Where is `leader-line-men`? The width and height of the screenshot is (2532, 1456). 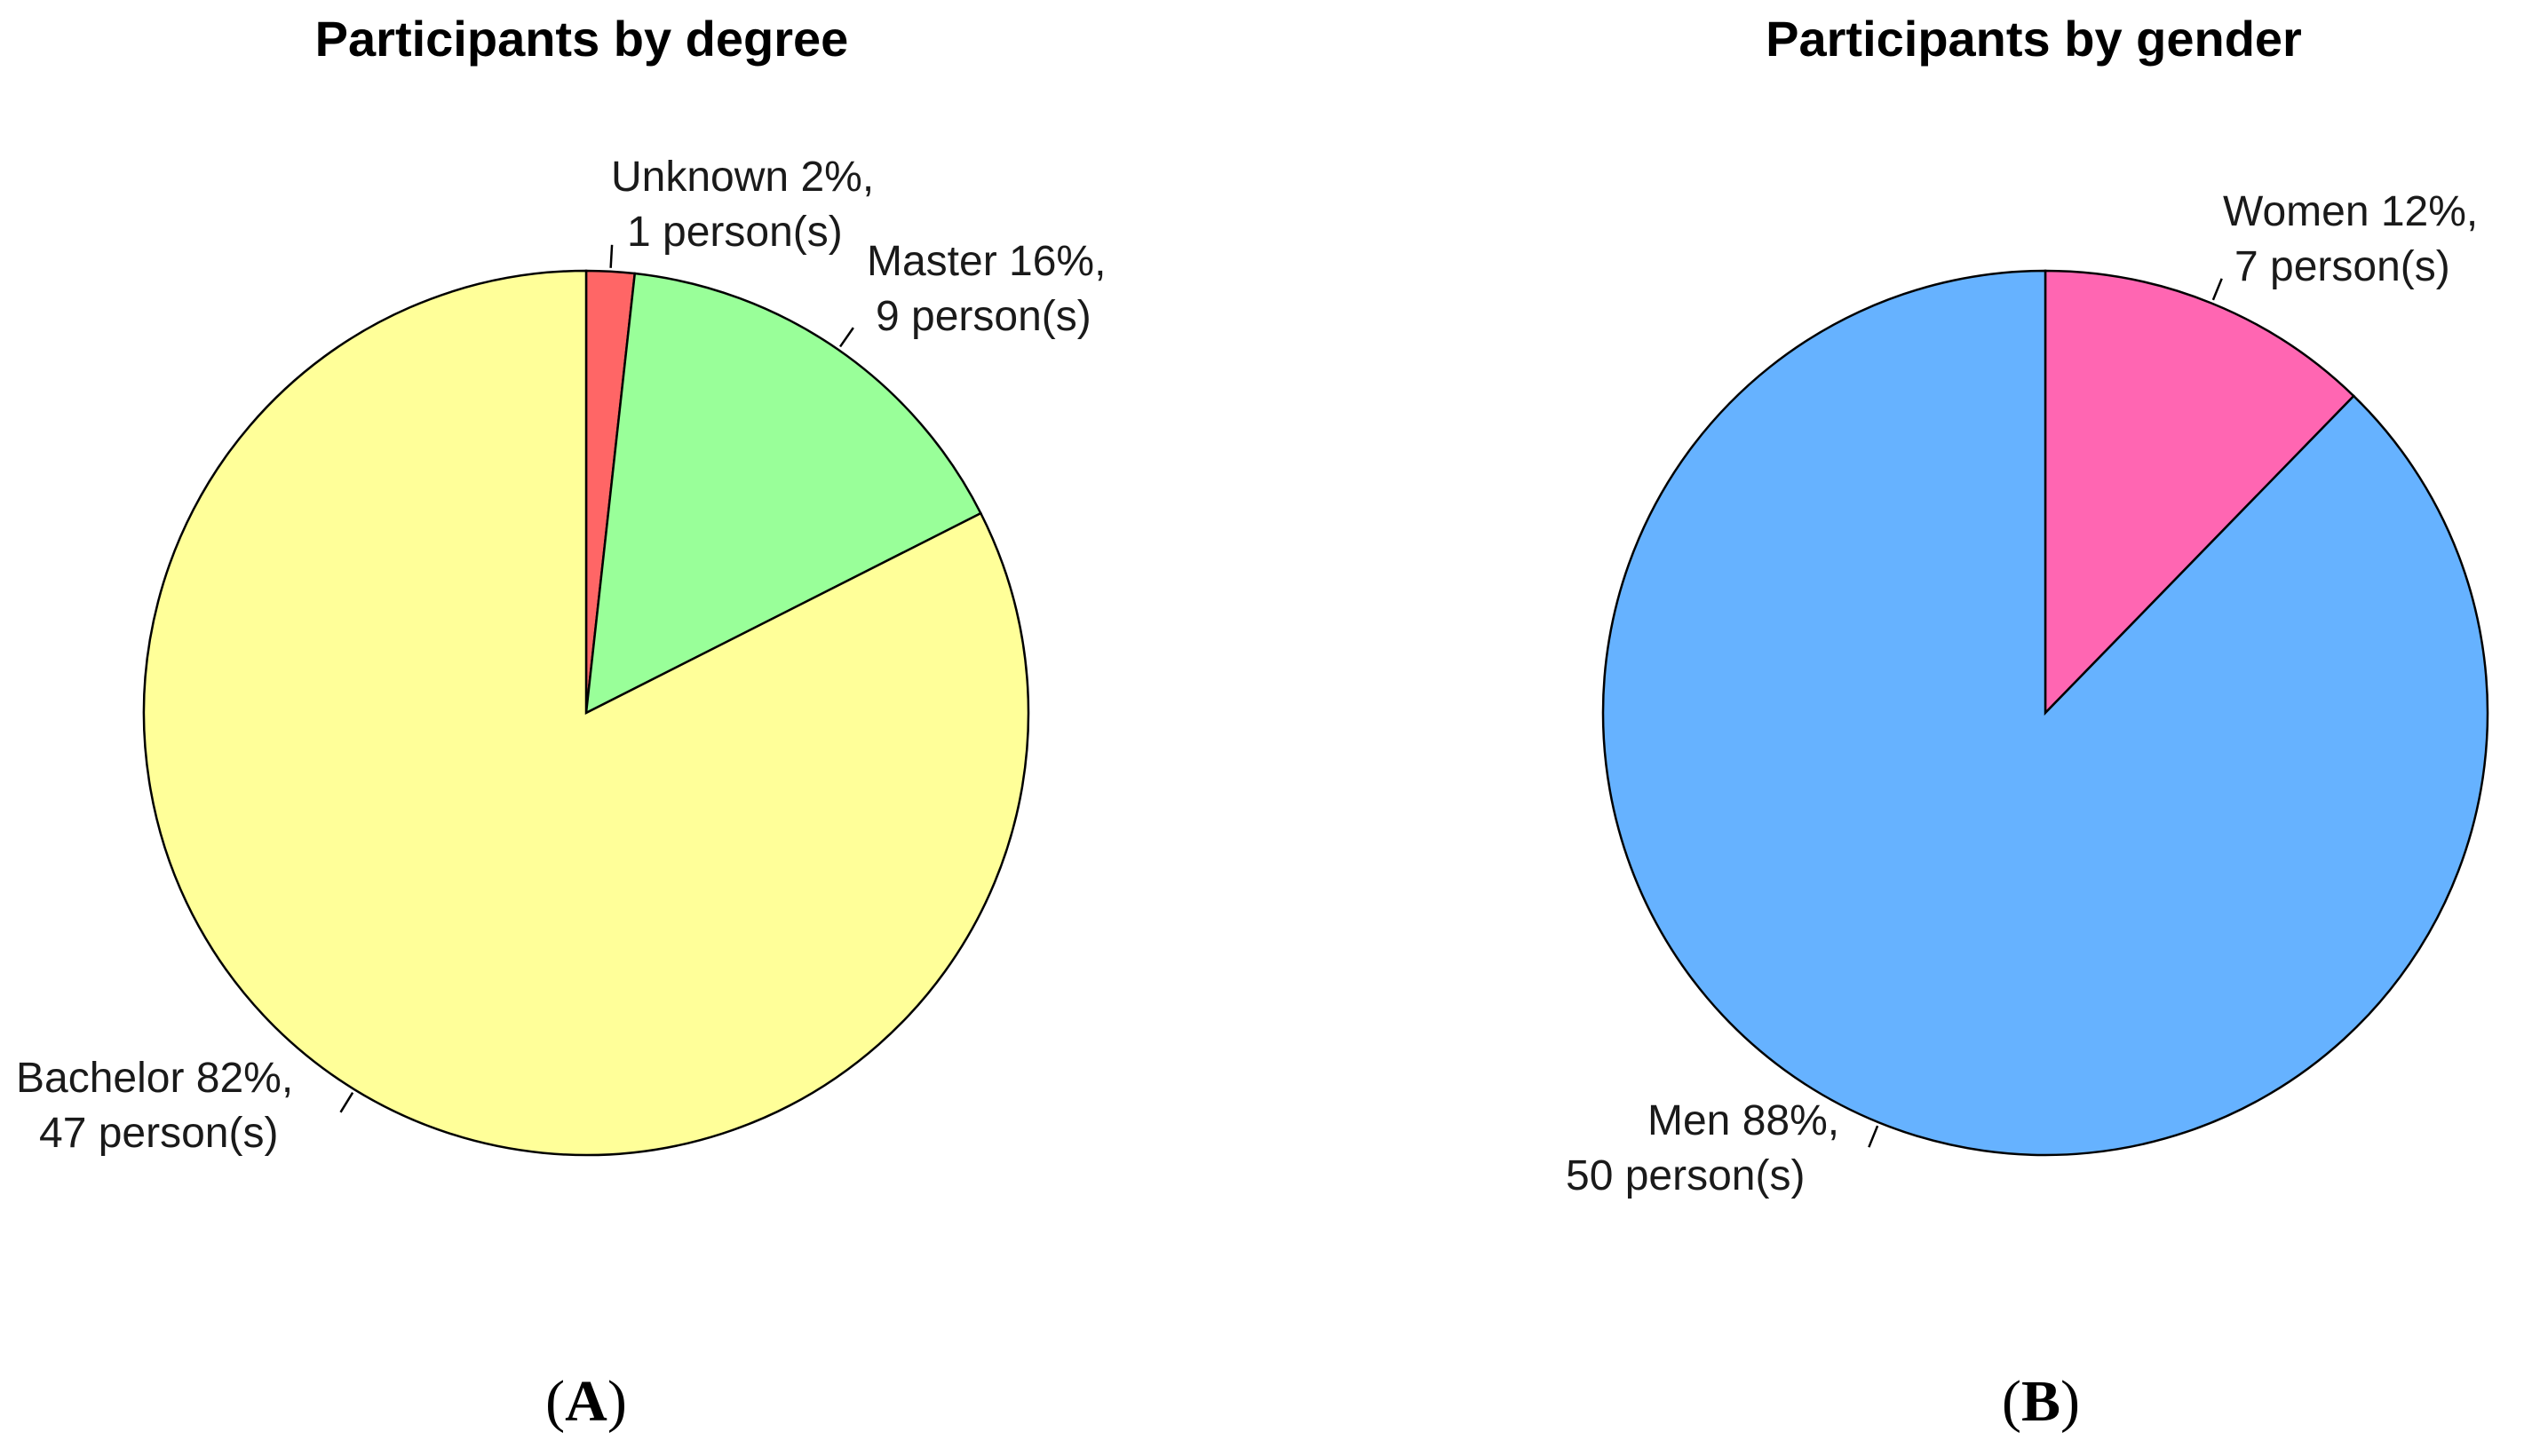
leader-line-men is located at coordinates (1874, 1136).